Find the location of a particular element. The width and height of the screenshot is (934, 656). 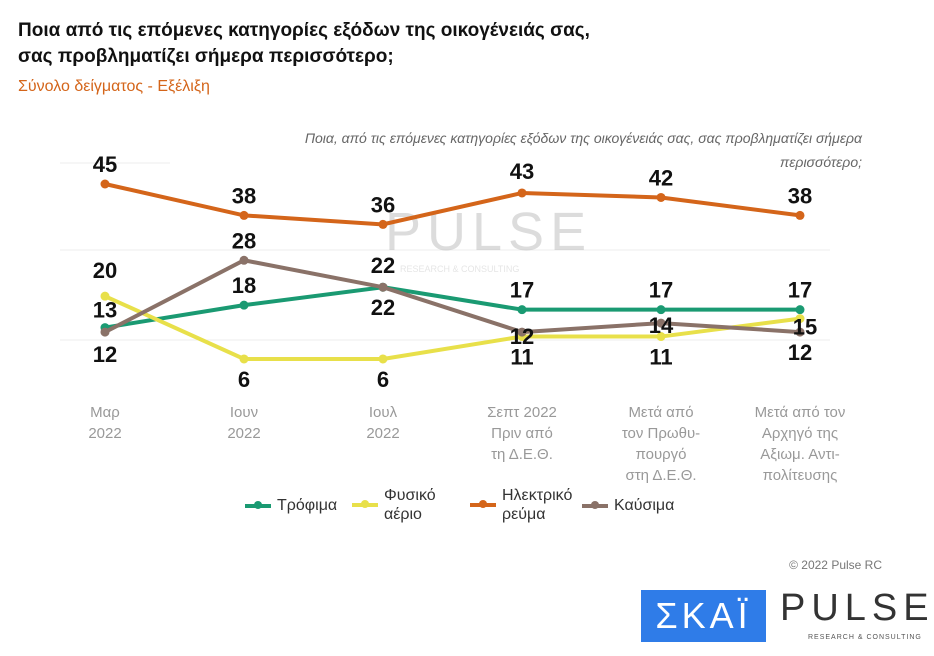

subtitle: Σύνολο δείγματος - Εξέλιξη is located at coordinates (114, 86).